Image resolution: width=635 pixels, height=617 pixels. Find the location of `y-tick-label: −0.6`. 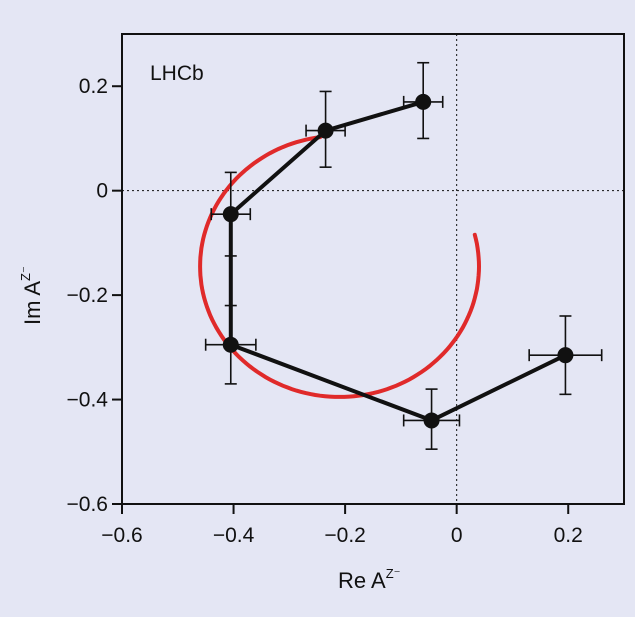

y-tick-label: −0.6 is located at coordinates (87, 504).